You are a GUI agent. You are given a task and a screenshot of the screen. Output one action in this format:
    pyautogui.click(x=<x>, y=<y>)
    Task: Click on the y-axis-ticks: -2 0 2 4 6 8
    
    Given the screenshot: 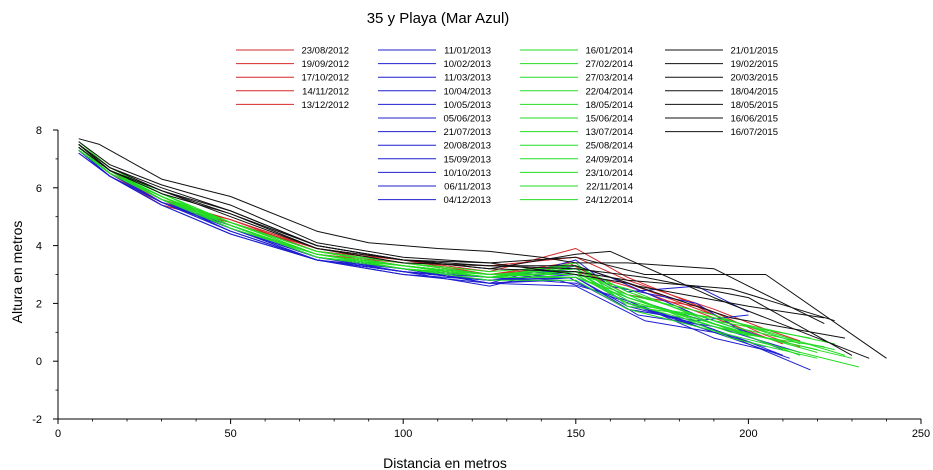 What is the action you would take?
    pyautogui.click(x=45, y=275)
    